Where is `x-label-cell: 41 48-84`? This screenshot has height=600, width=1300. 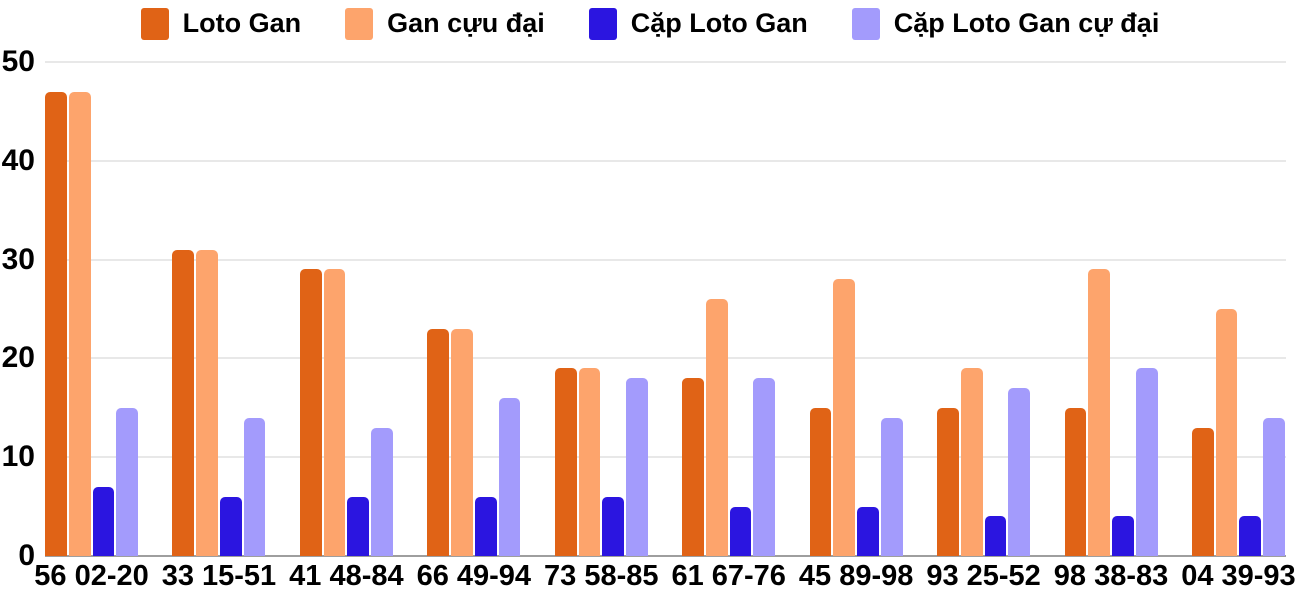
x-label-cell: 41 48-84 is located at coordinates (346, 576).